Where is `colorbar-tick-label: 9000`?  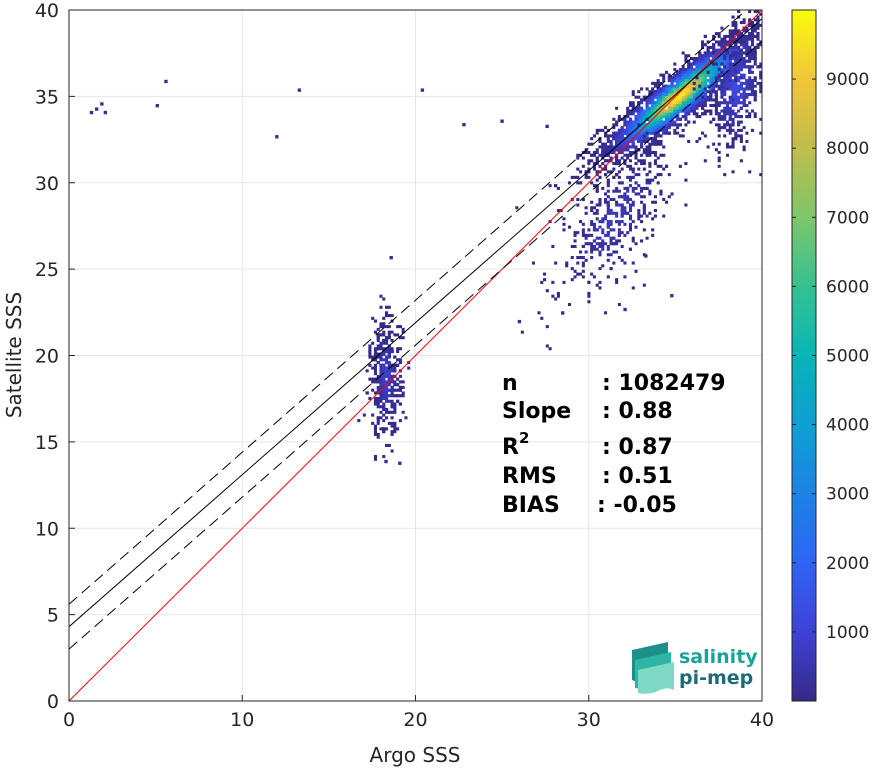
colorbar-tick-label: 9000 is located at coordinates (847, 80).